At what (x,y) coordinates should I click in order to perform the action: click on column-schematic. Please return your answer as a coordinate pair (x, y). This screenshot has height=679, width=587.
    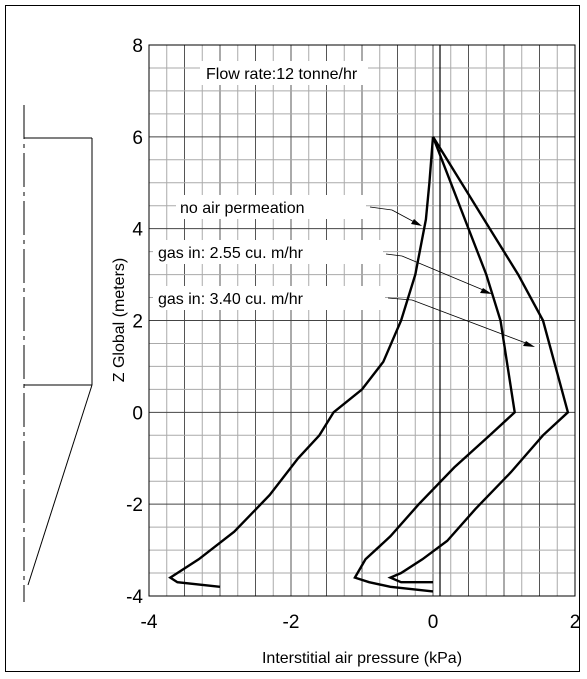
    Looking at the image, I should click on (58, 353).